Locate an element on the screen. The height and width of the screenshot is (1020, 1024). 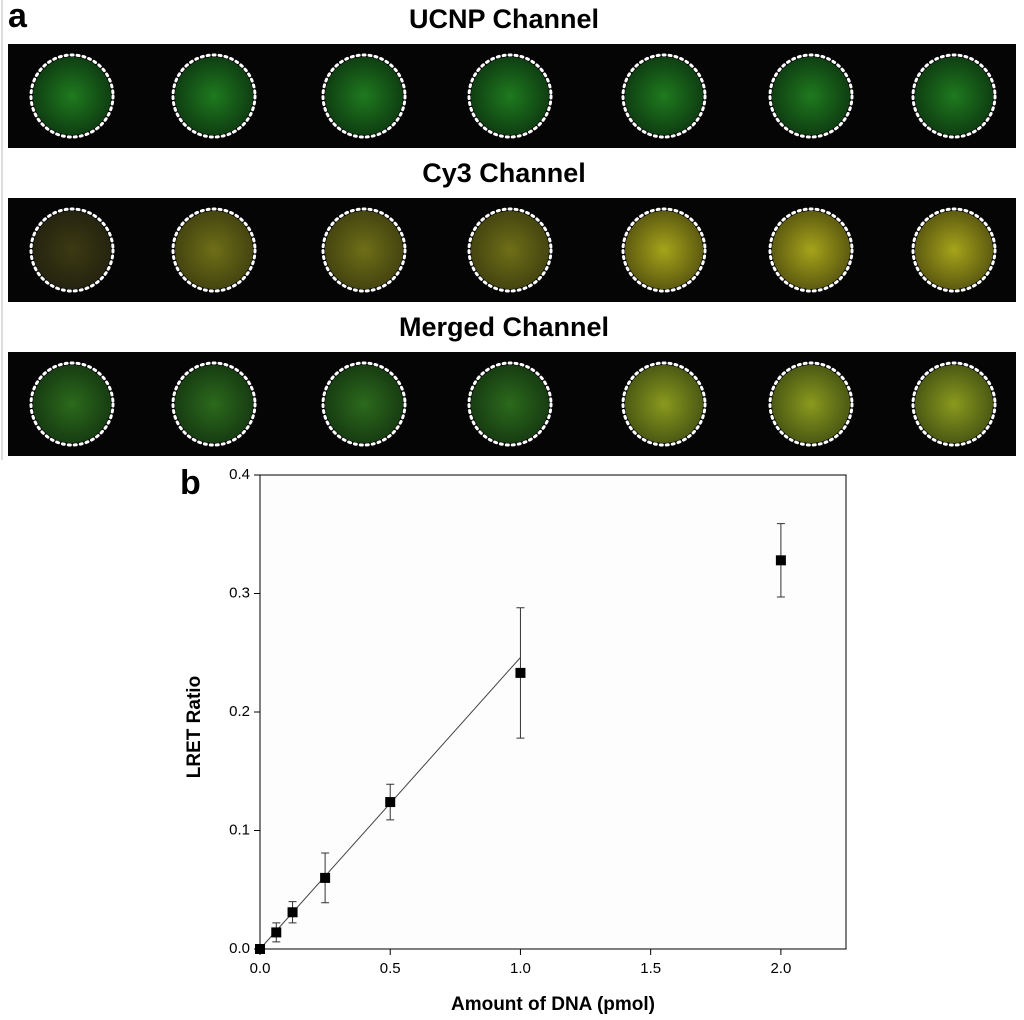
y-axis-label: LRET Ratio is located at coordinates (194, 727).